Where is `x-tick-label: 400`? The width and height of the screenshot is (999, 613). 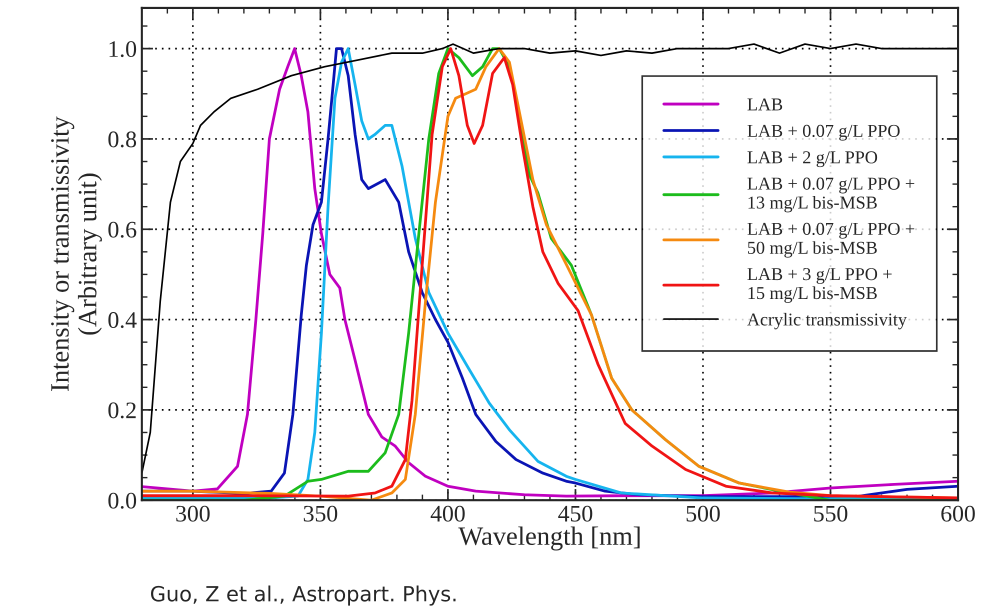 x-tick-label: 400 is located at coordinates (447, 514).